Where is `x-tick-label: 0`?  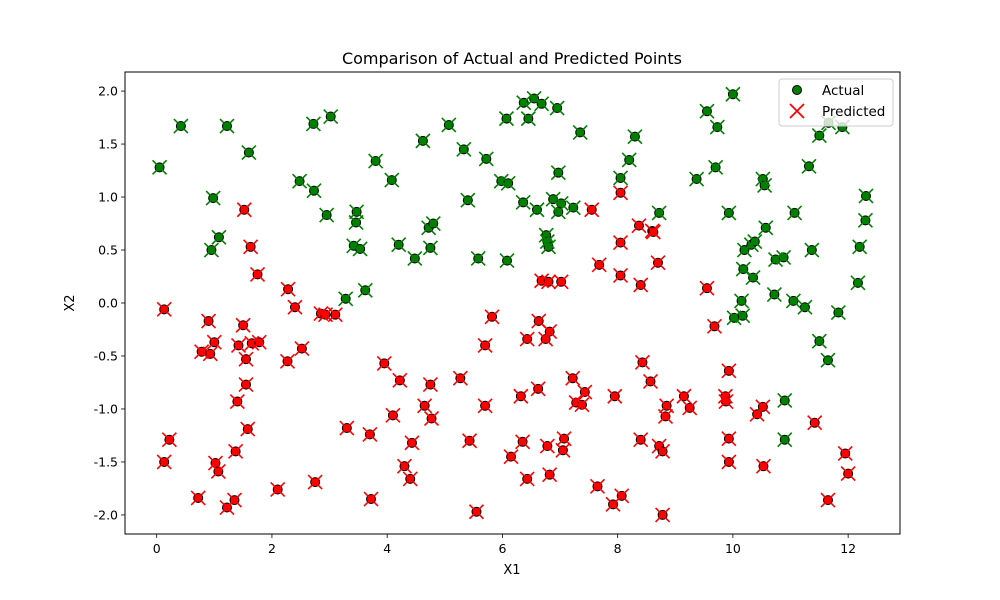
x-tick-label: 0 is located at coordinates (157, 548).